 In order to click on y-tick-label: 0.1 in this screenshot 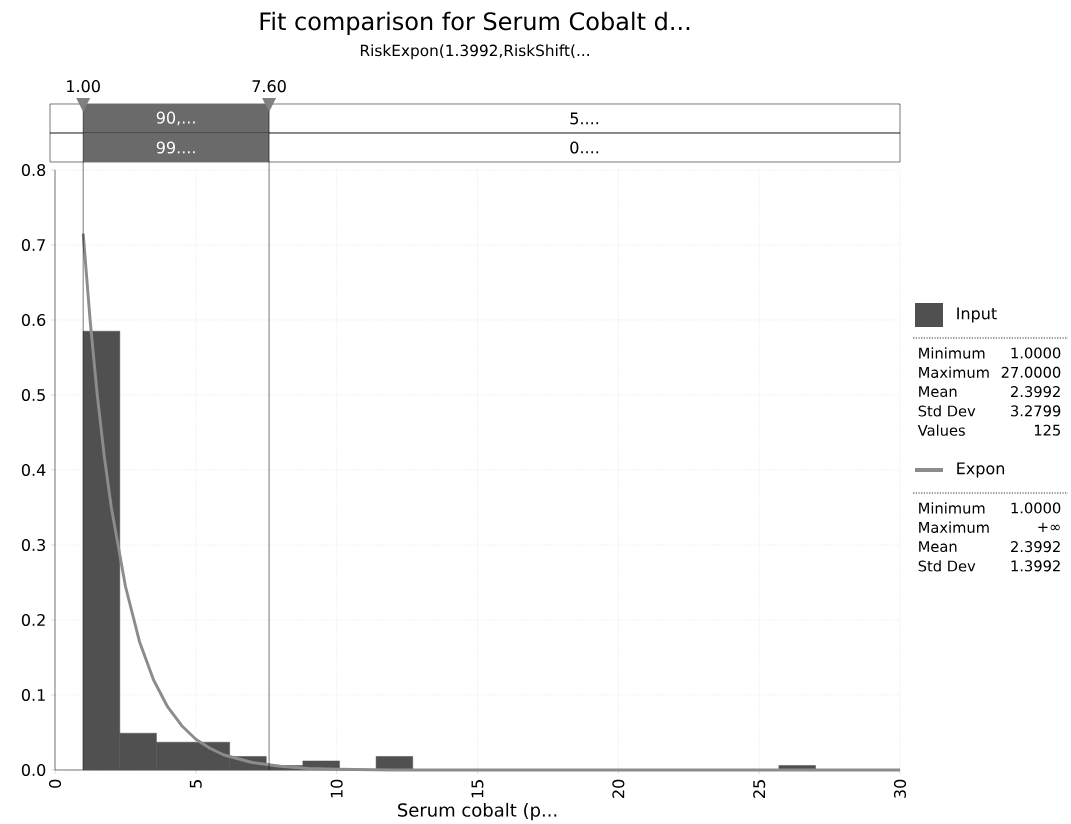, I will do `click(33, 695)`.